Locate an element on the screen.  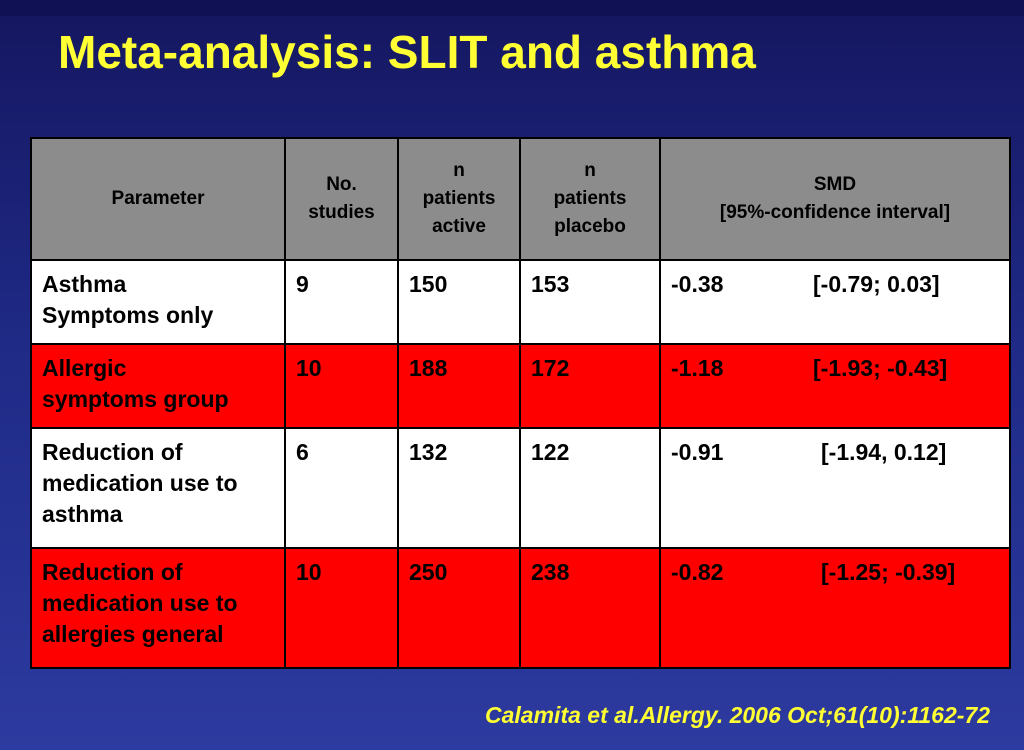
header-smd: SMD [95%-confidence interval] is located at coordinates (835, 199).